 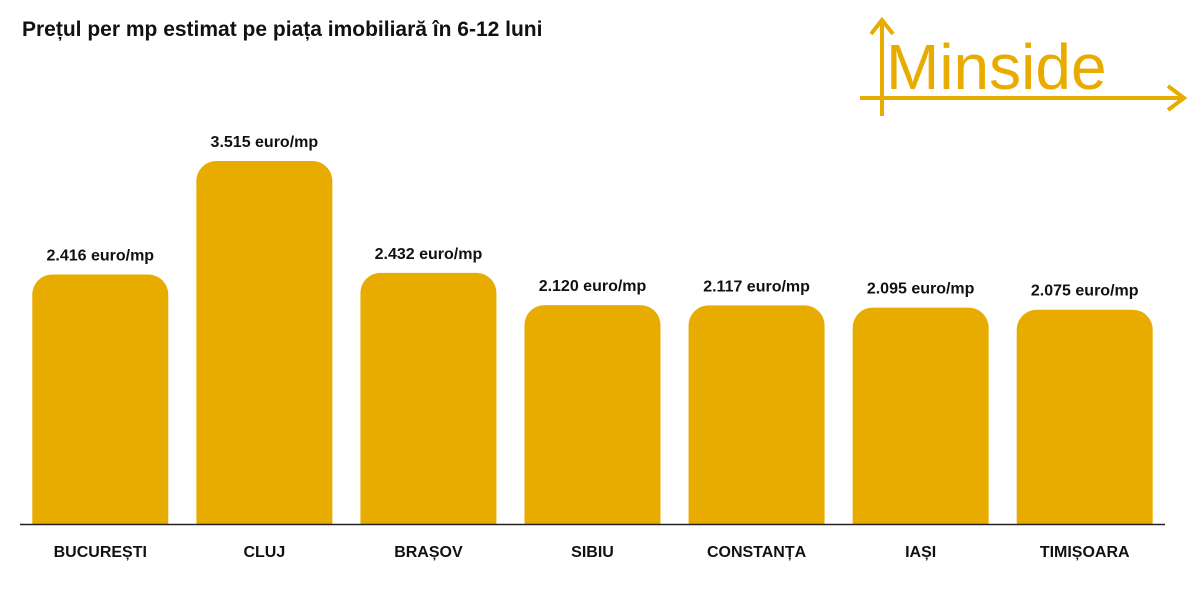 What do you see at coordinates (100, 255) in the screenshot?
I see `data-label: 2.416 euro/mp` at bounding box center [100, 255].